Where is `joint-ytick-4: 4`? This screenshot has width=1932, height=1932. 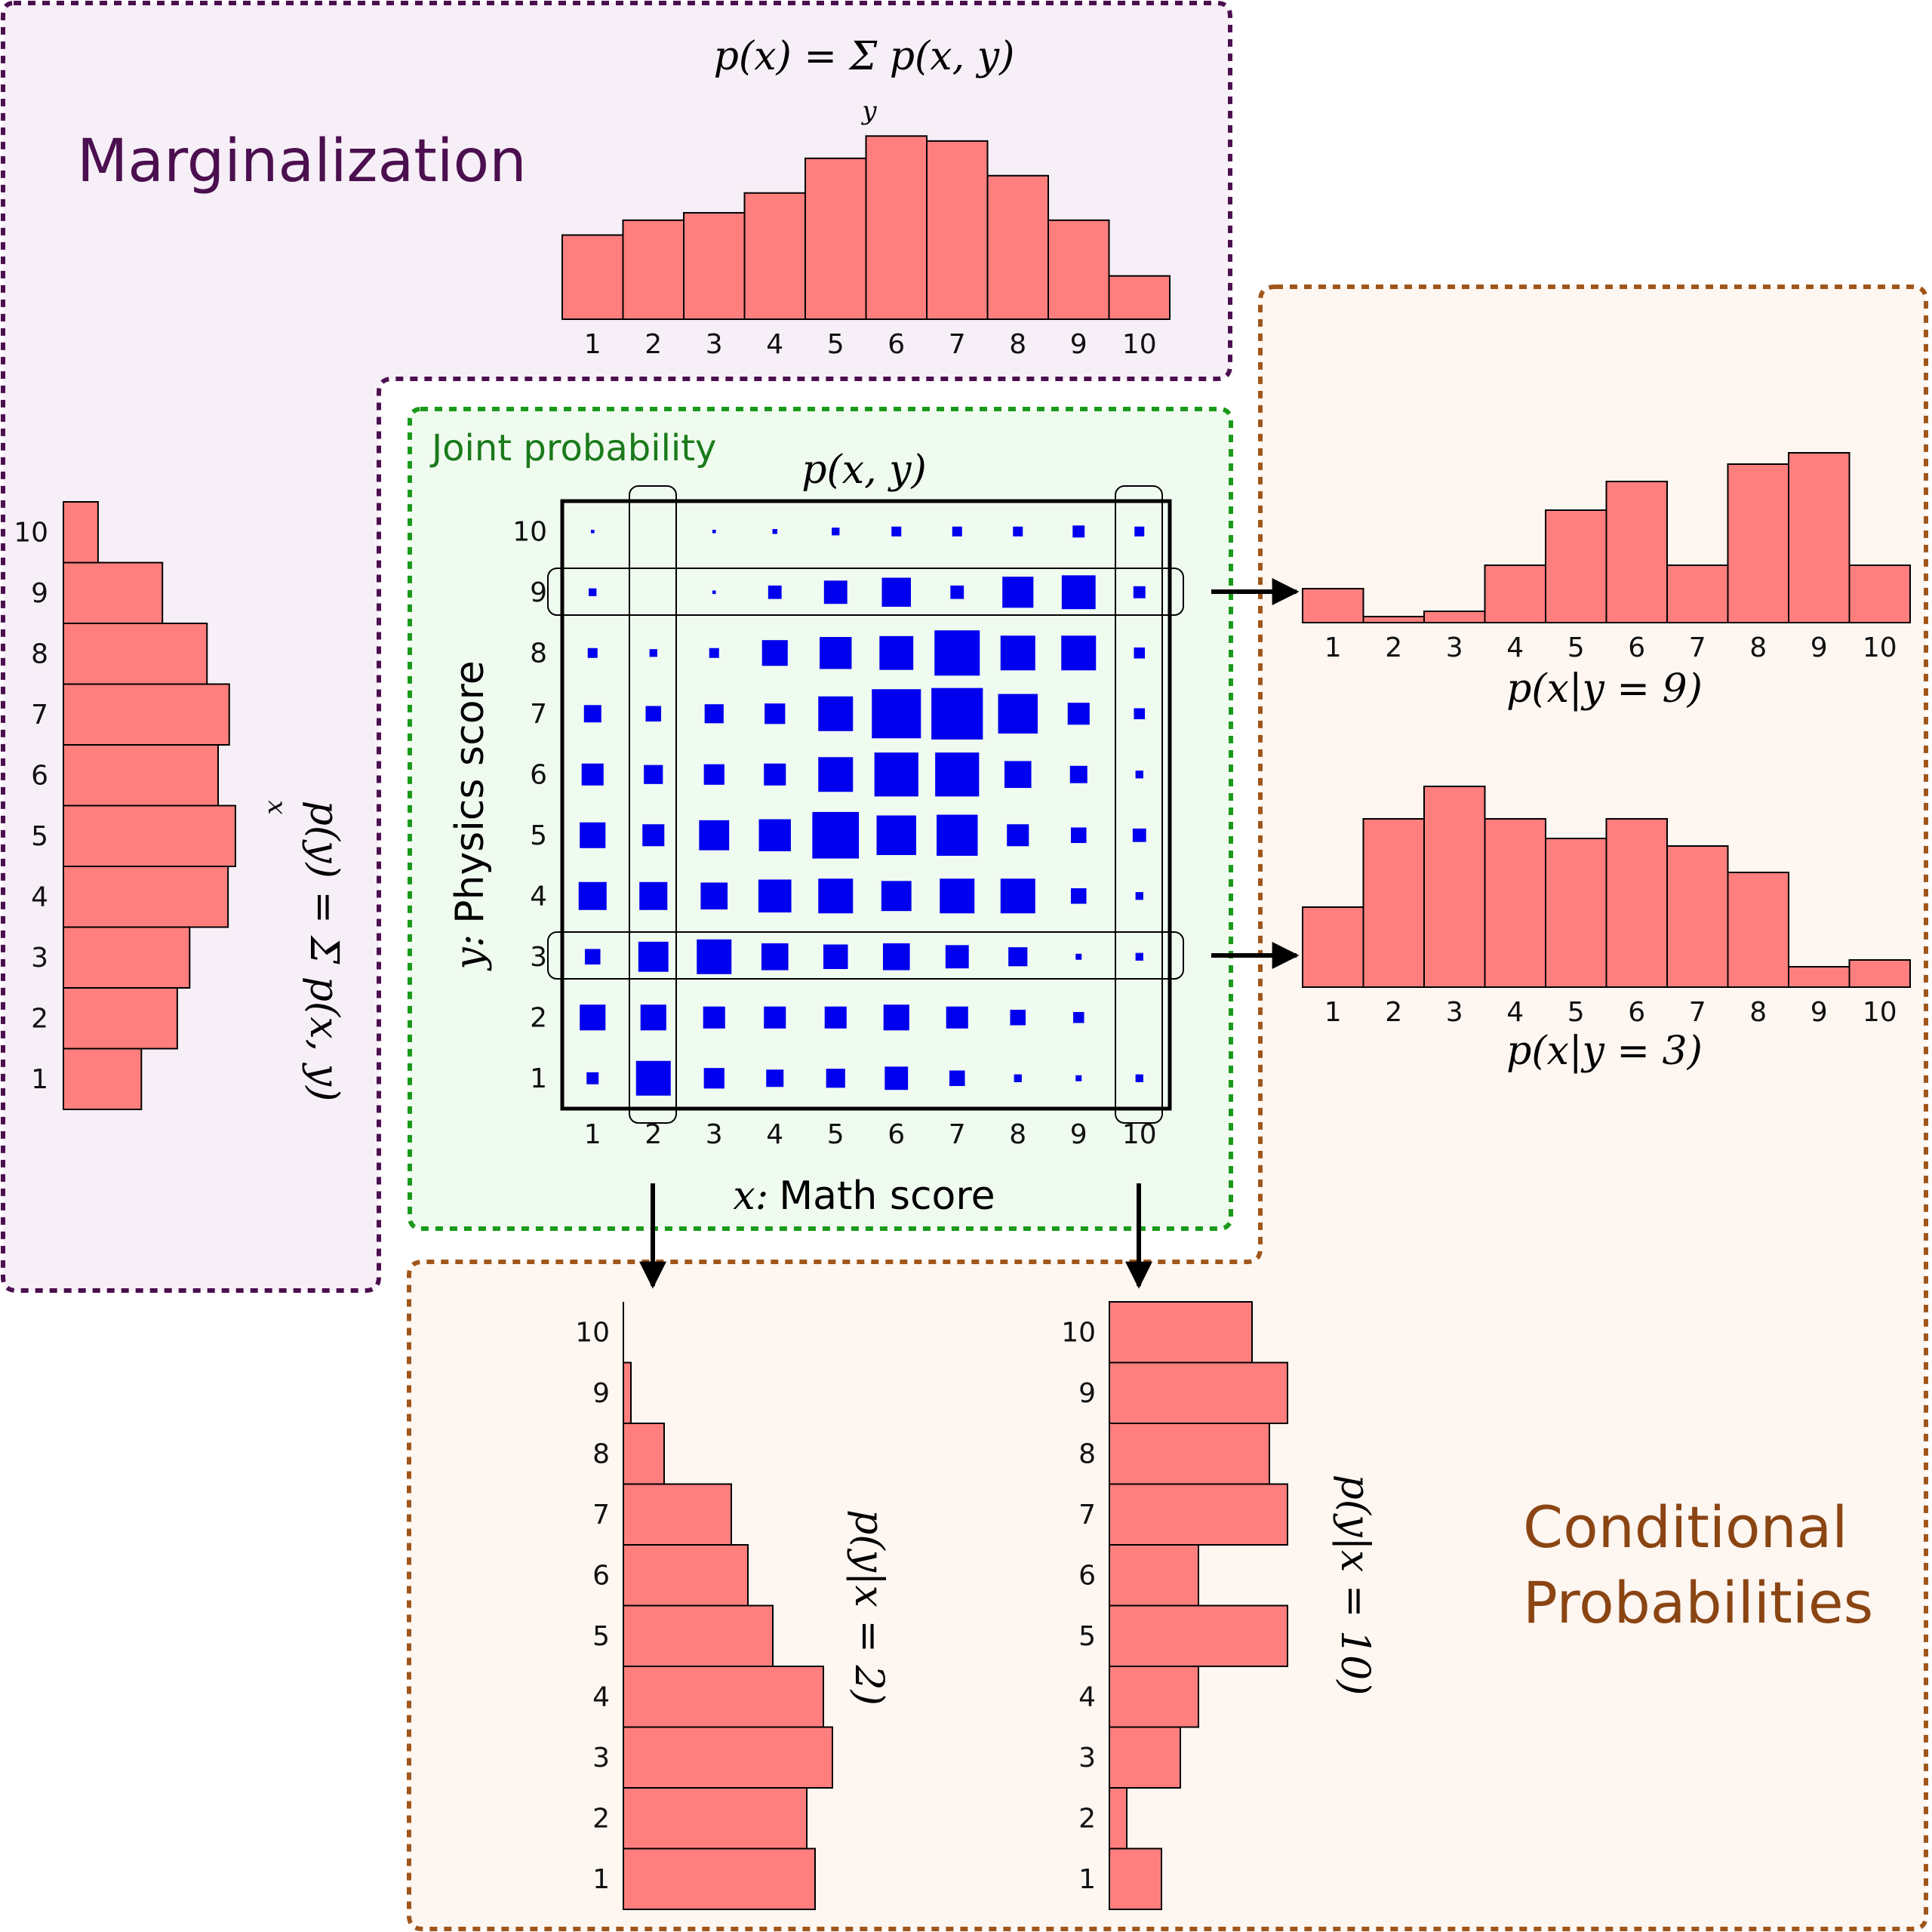
joint-ytick-4: 4 is located at coordinates (538, 896).